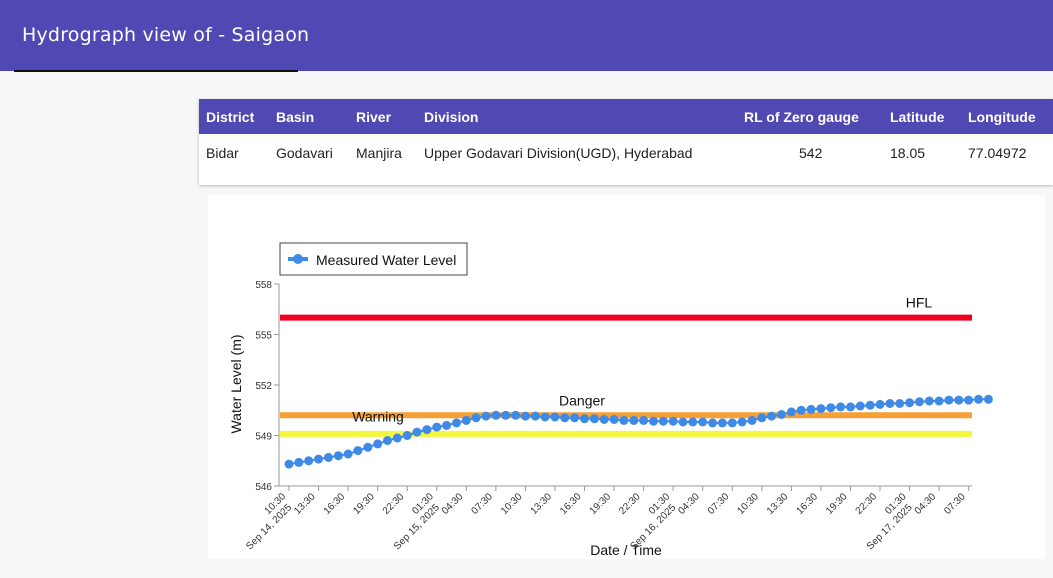 This screenshot has width=1053, height=578. What do you see at coordinates (997, 153) in the screenshot?
I see `cell-longitude: 77.04972` at bounding box center [997, 153].